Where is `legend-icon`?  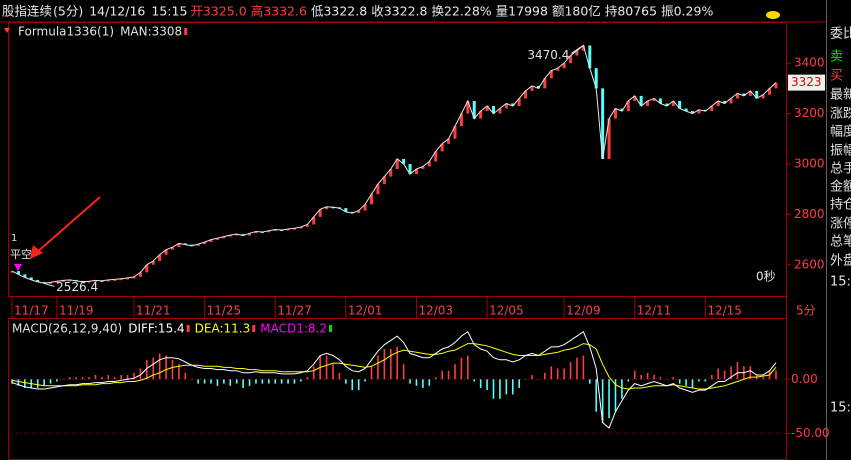 legend-icon is located at coordinates (188, 328).